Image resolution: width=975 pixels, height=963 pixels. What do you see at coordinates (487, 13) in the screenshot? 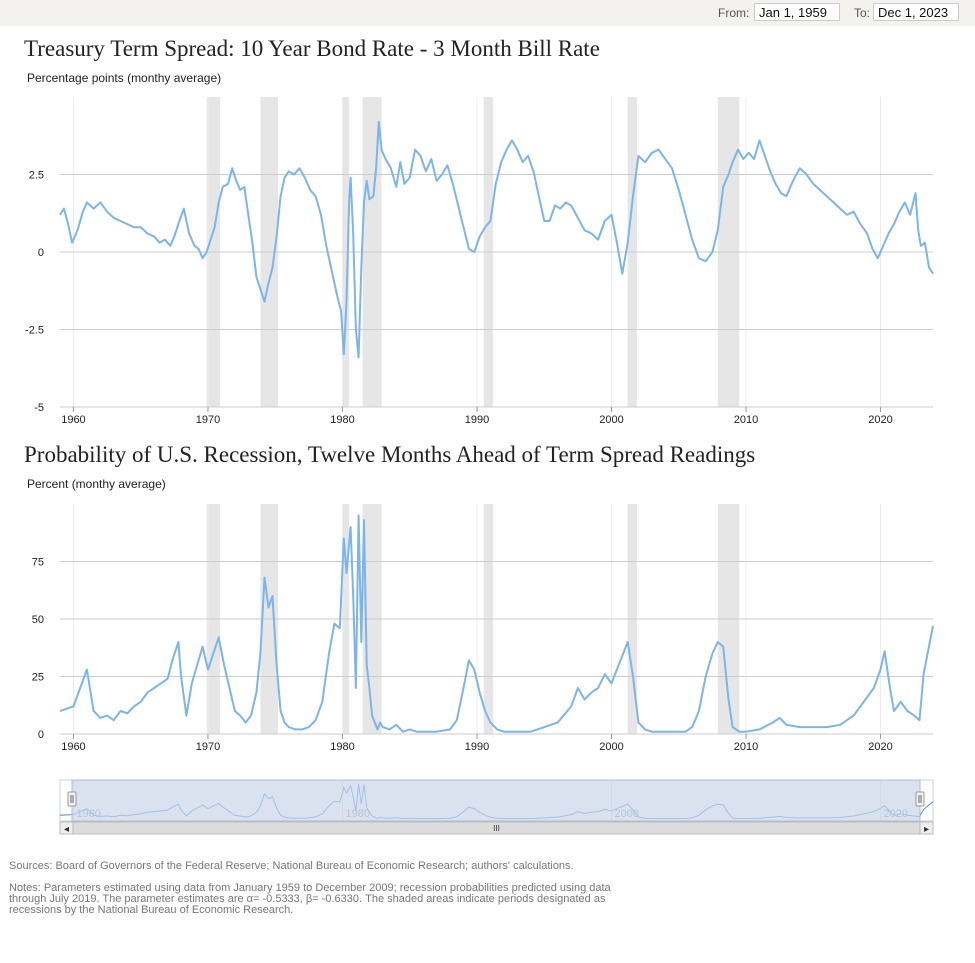
I see `date-range-bar: From: Jan 1, 1959 To: Dec 1, 2023` at bounding box center [487, 13].